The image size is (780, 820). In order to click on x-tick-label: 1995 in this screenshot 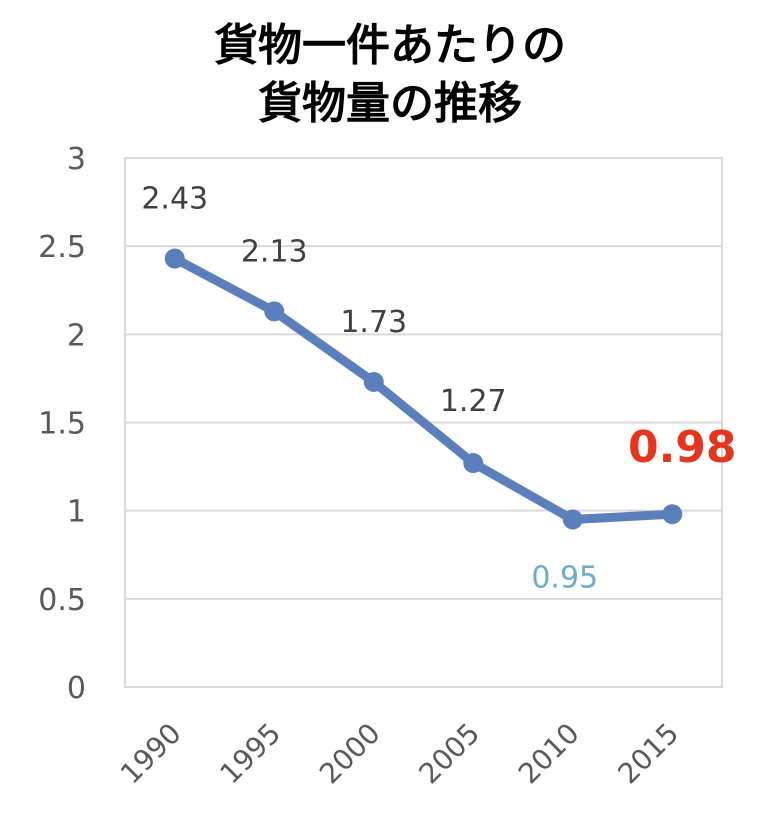, I will do `click(250, 754)`.